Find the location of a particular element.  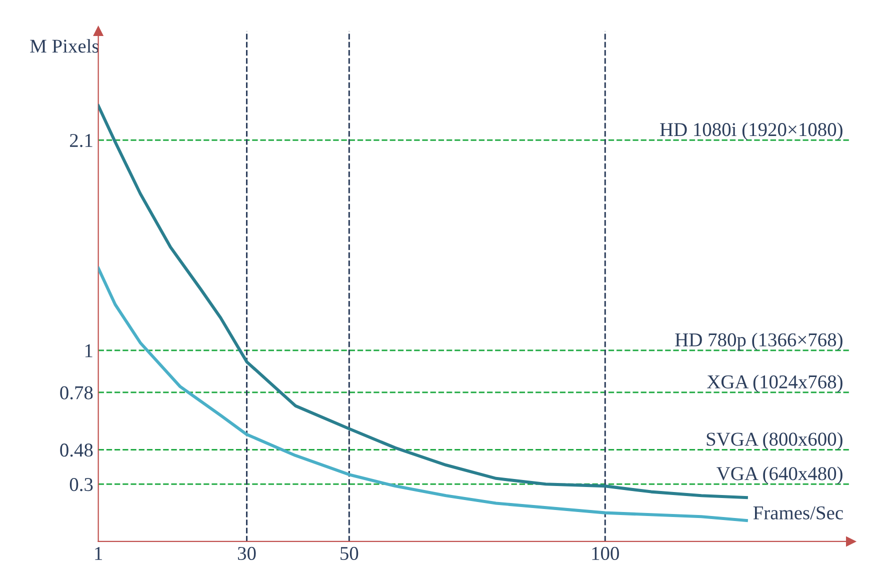

ref-line-label: SVGA (800x600) is located at coordinates (774, 441).